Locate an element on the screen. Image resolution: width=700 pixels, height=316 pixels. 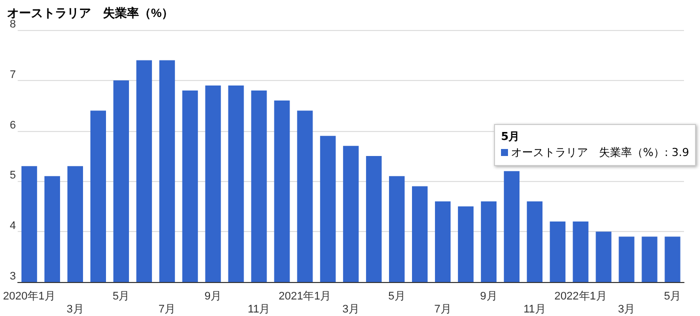
annotation: 5月 is located at coordinates (511, 137).